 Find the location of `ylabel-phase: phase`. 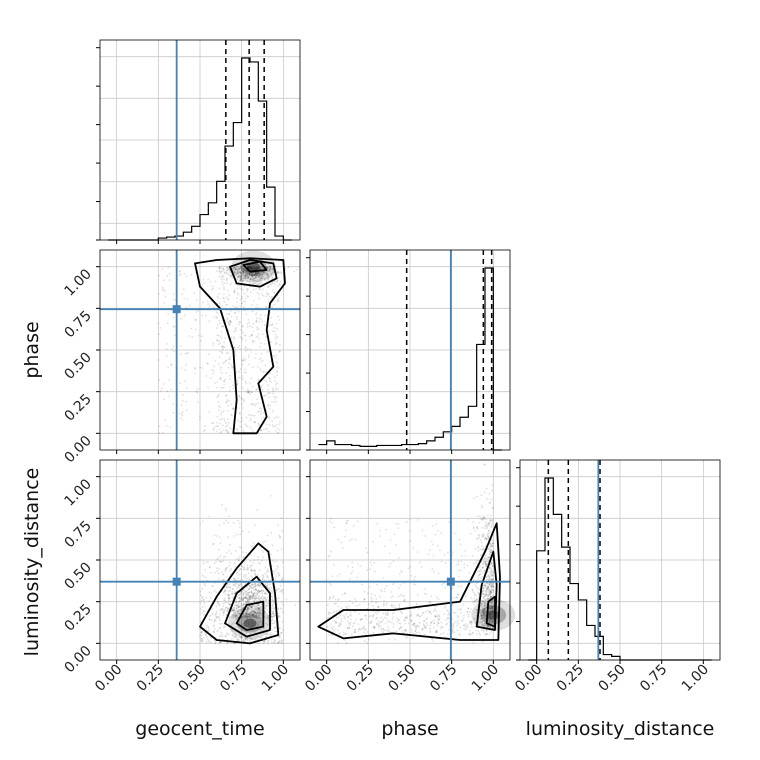

ylabel-phase: phase is located at coordinates (32, 349).